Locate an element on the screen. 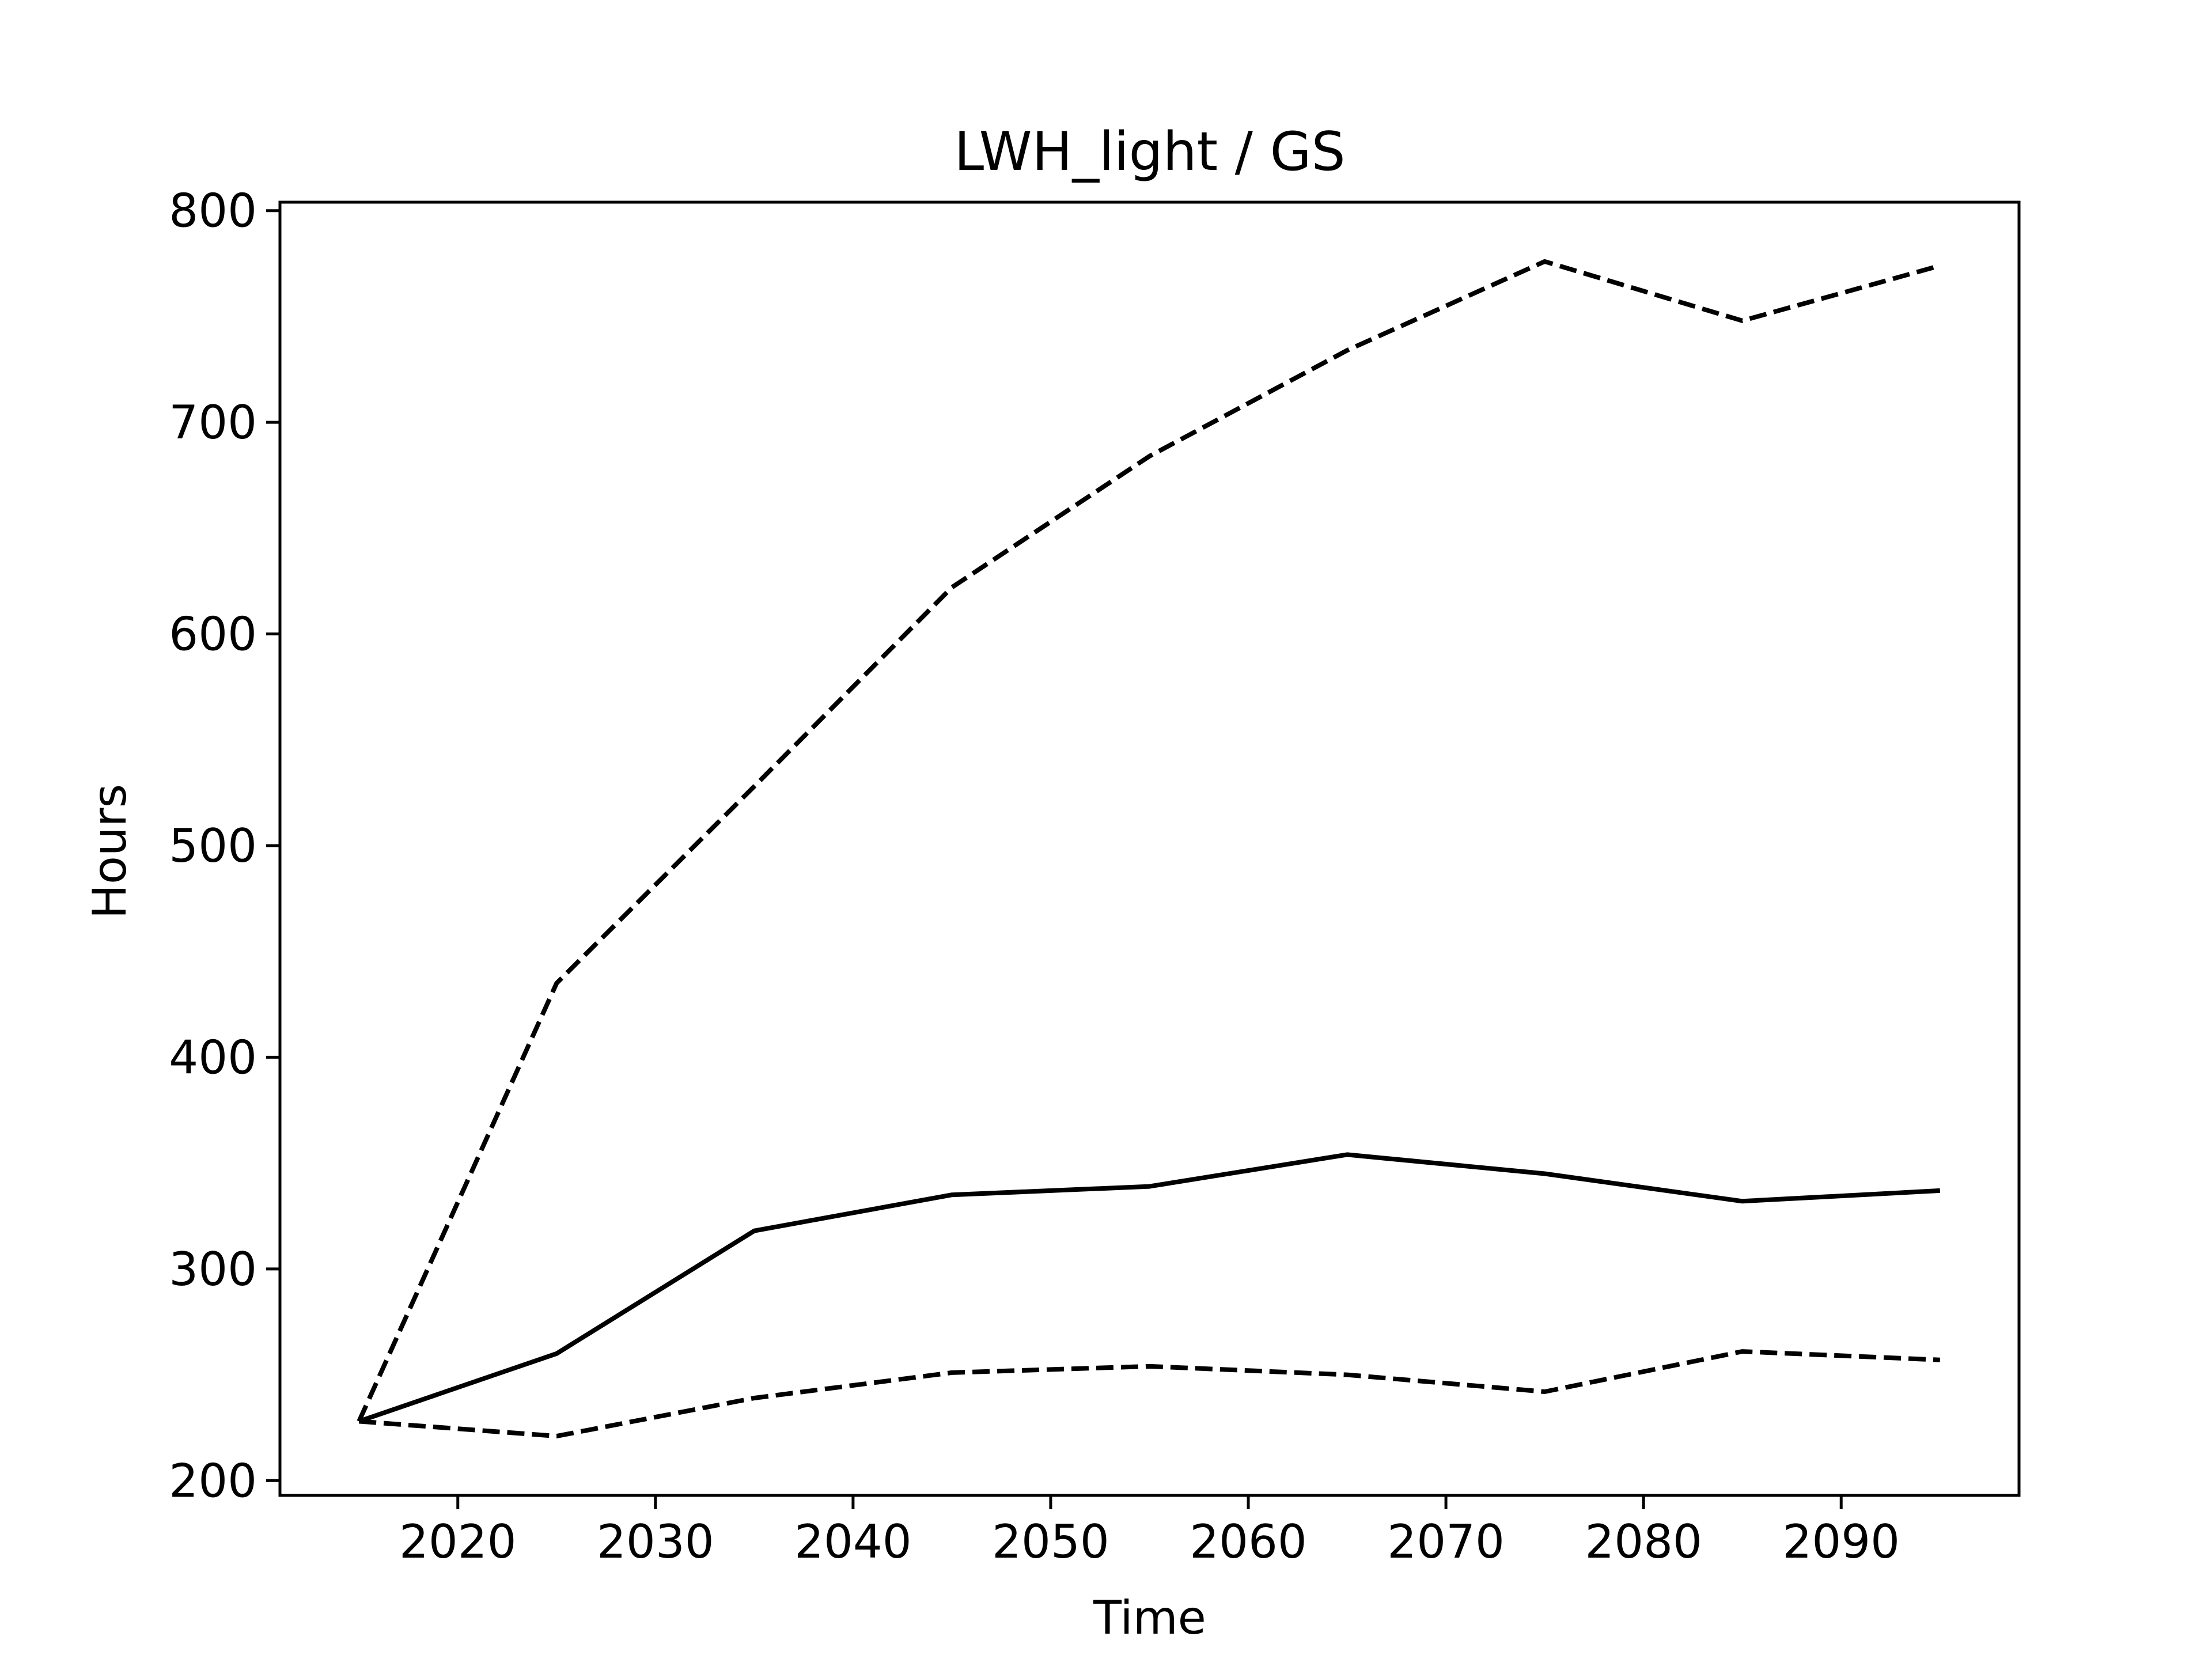  y-tick-label: 800 is located at coordinates (213, 211).